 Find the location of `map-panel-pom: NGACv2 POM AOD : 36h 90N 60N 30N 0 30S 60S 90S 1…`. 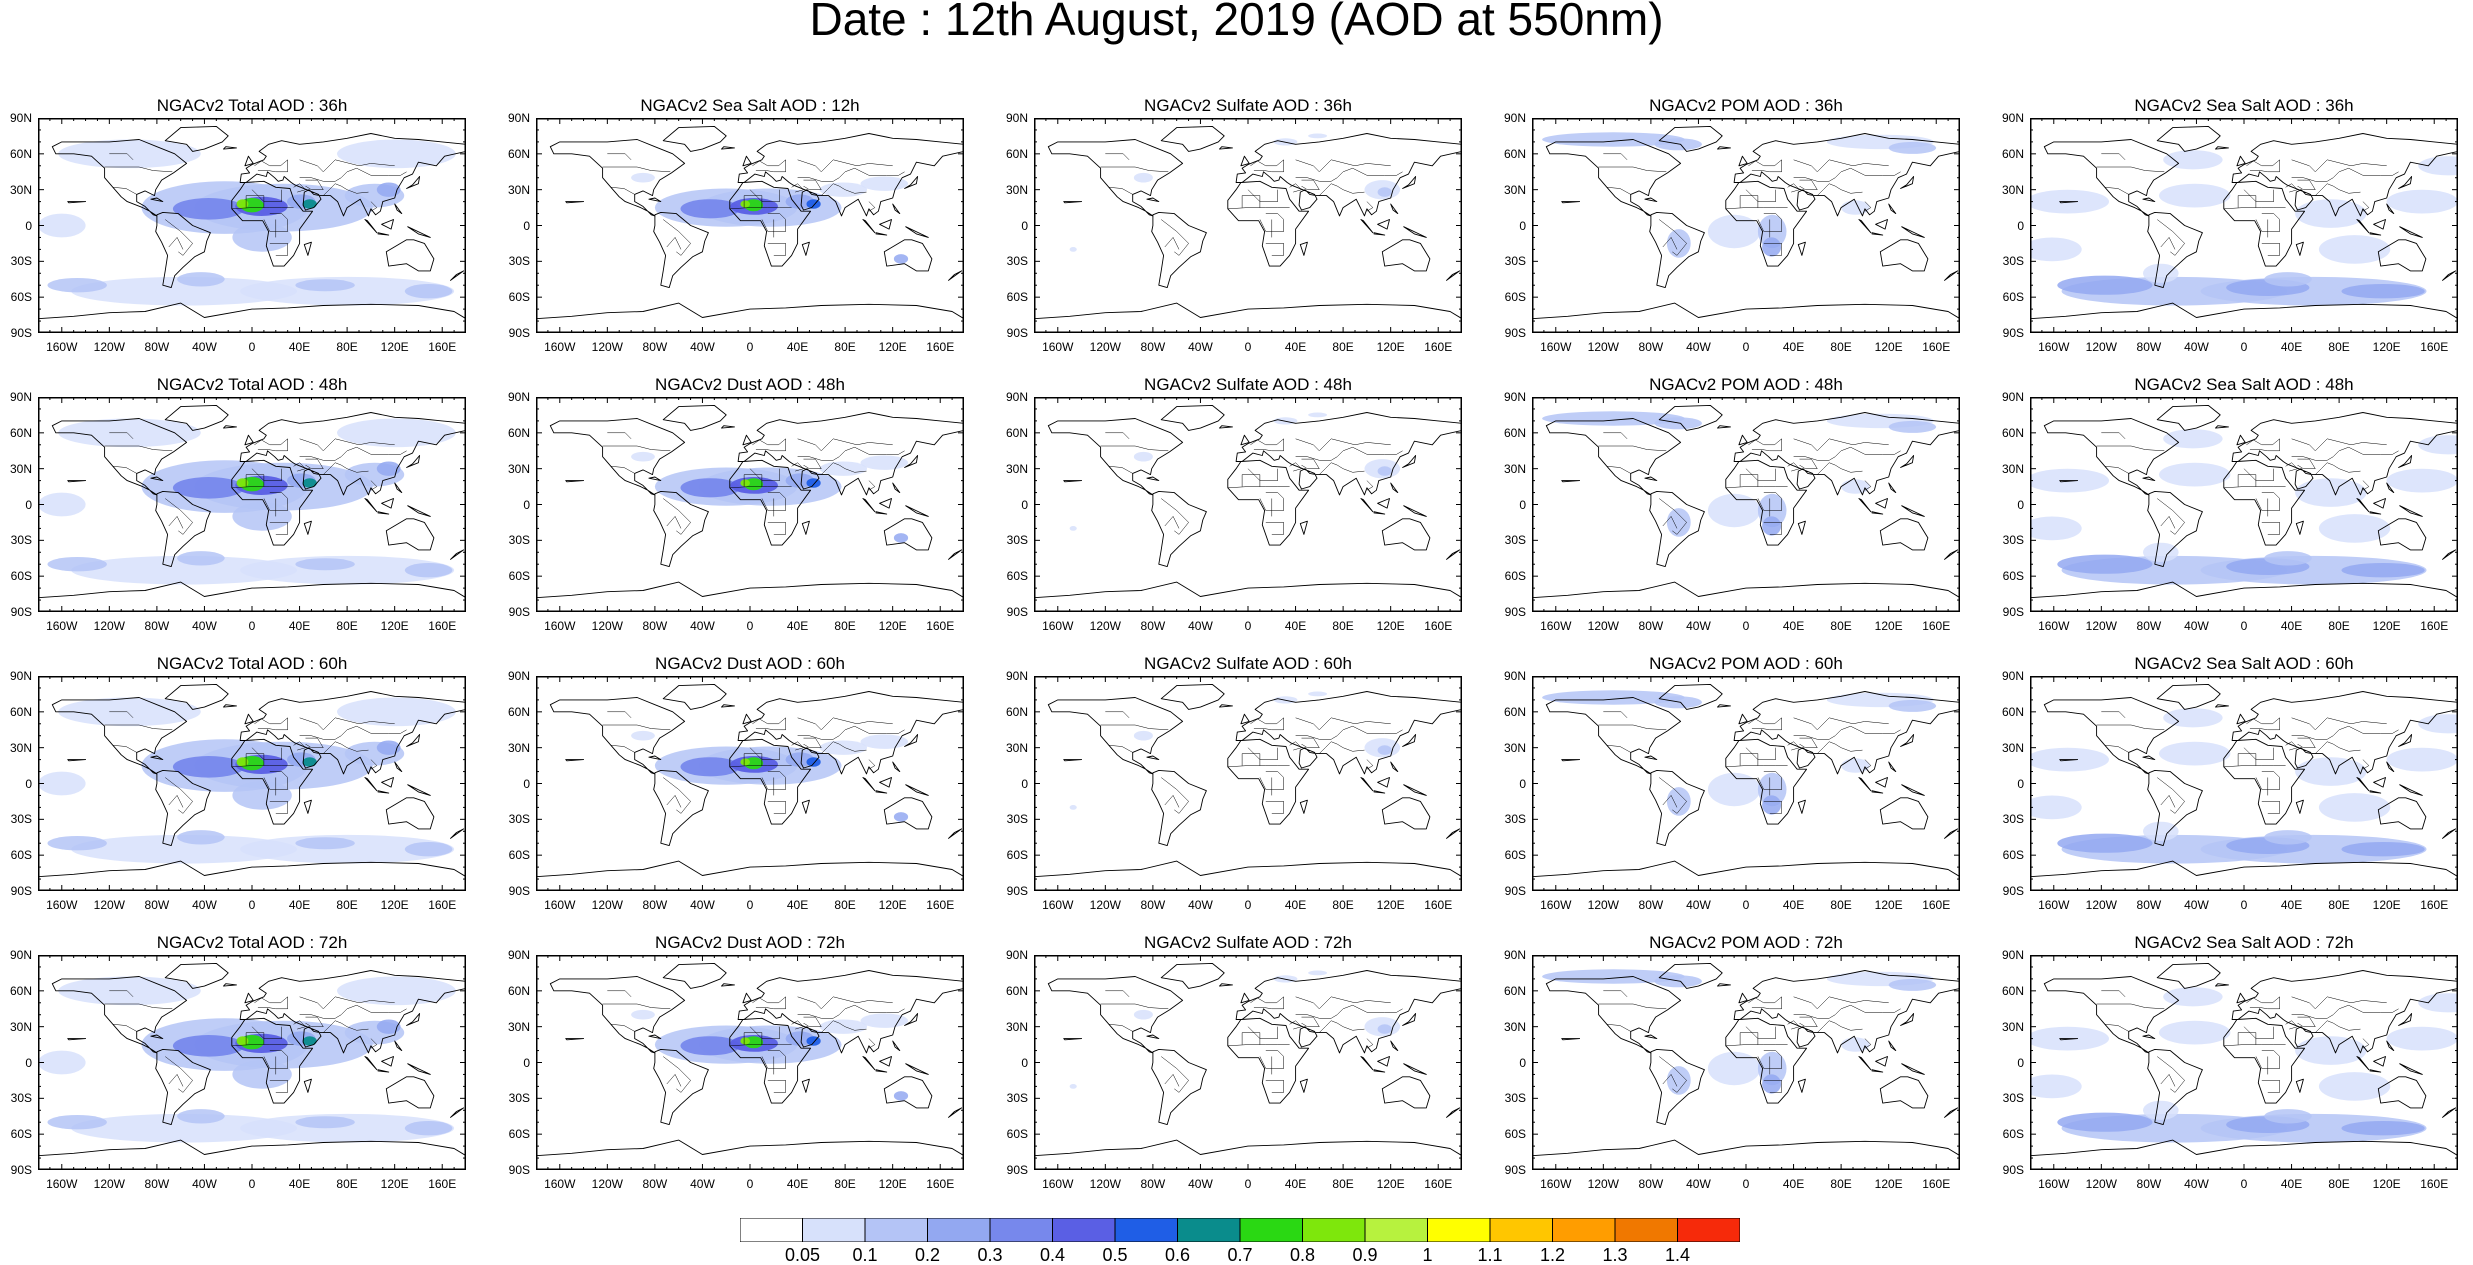

map-panel-pom: NGACv2 POM AOD : 36h 90N 60N 30N 0 30S 60S 90S 1… is located at coordinates (1746, 233).